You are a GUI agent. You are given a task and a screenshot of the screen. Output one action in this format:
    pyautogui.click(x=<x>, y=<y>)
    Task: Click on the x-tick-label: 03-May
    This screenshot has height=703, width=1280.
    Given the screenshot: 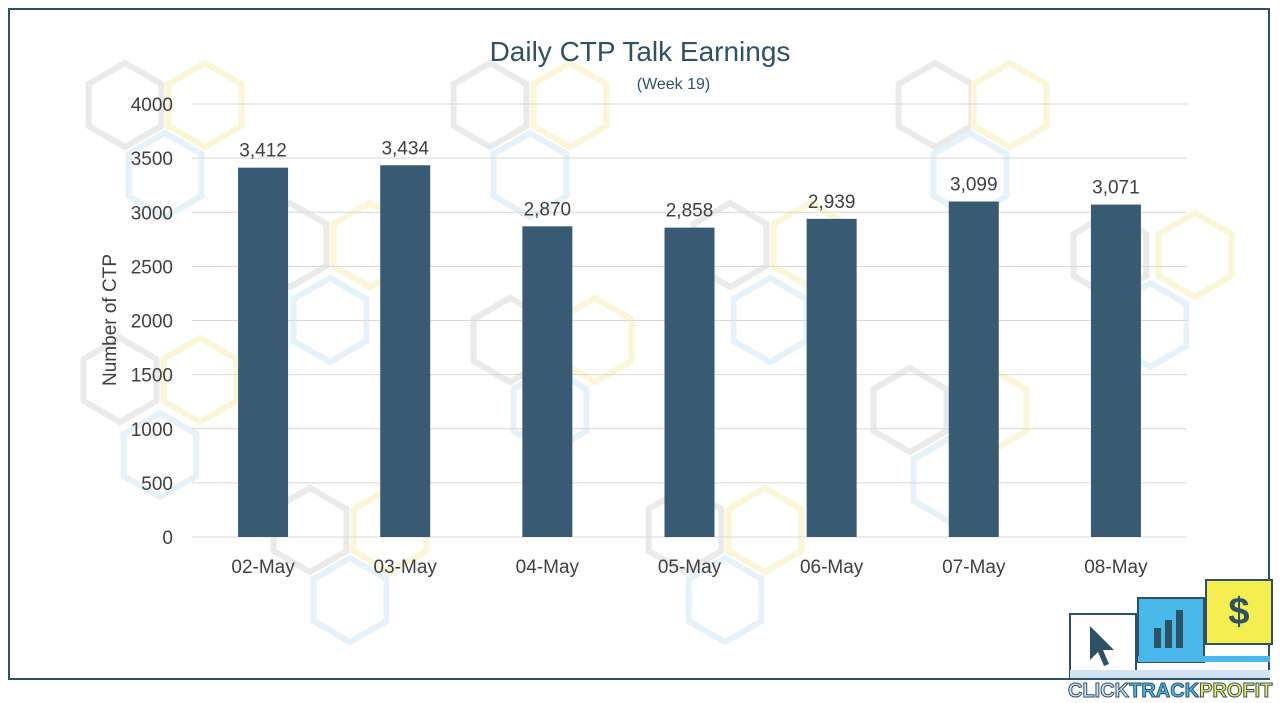 What is the action you would take?
    pyautogui.click(x=406, y=567)
    